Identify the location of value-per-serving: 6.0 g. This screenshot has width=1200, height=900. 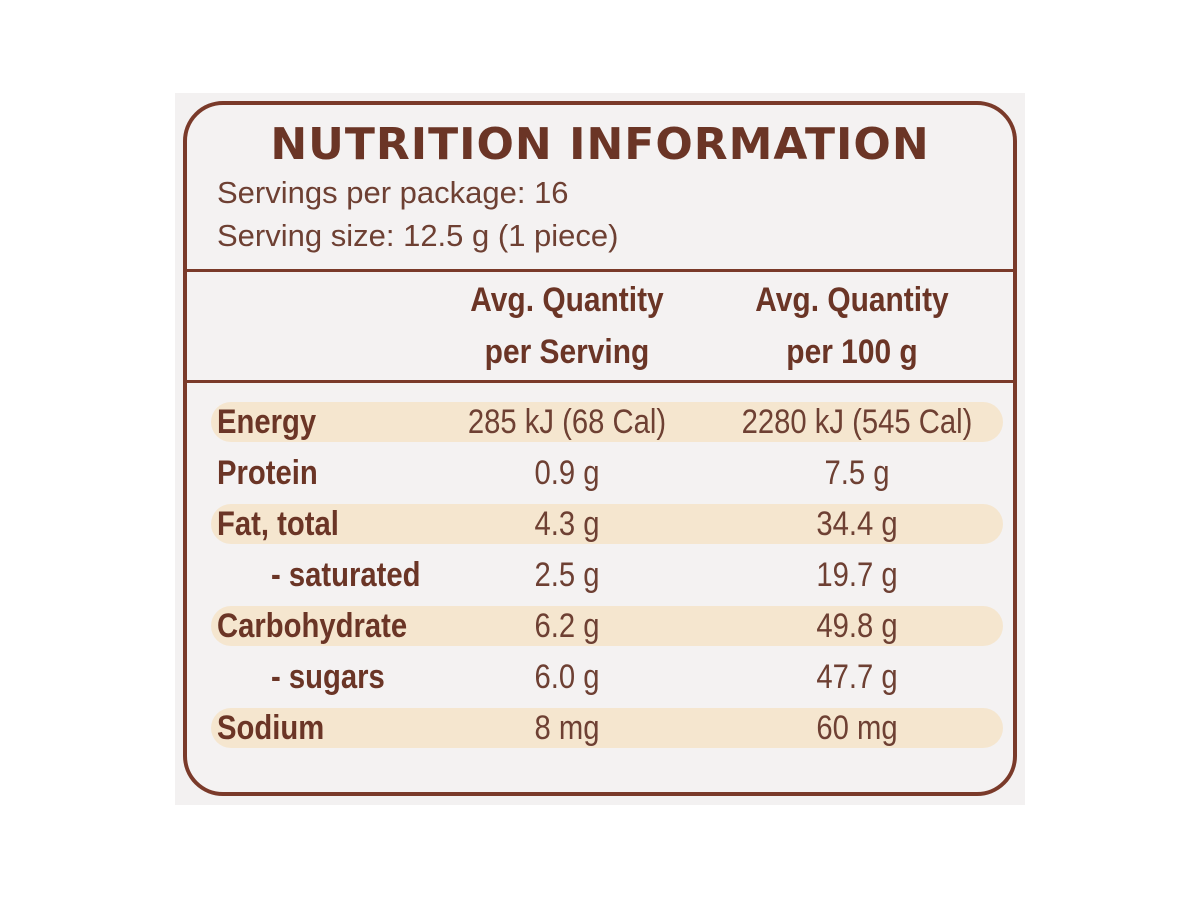
(567, 677).